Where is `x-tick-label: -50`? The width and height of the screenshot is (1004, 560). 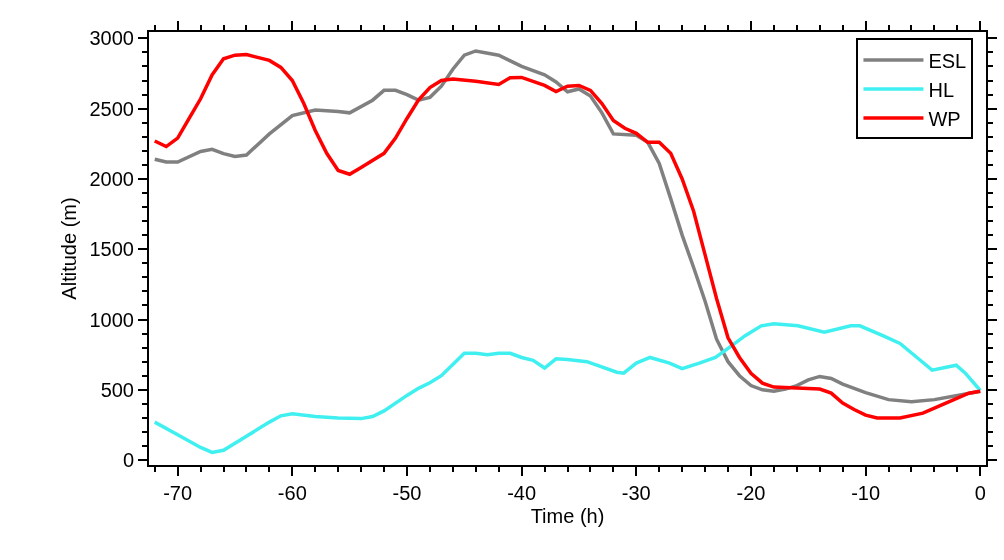 x-tick-label: -50 is located at coordinates (407, 493).